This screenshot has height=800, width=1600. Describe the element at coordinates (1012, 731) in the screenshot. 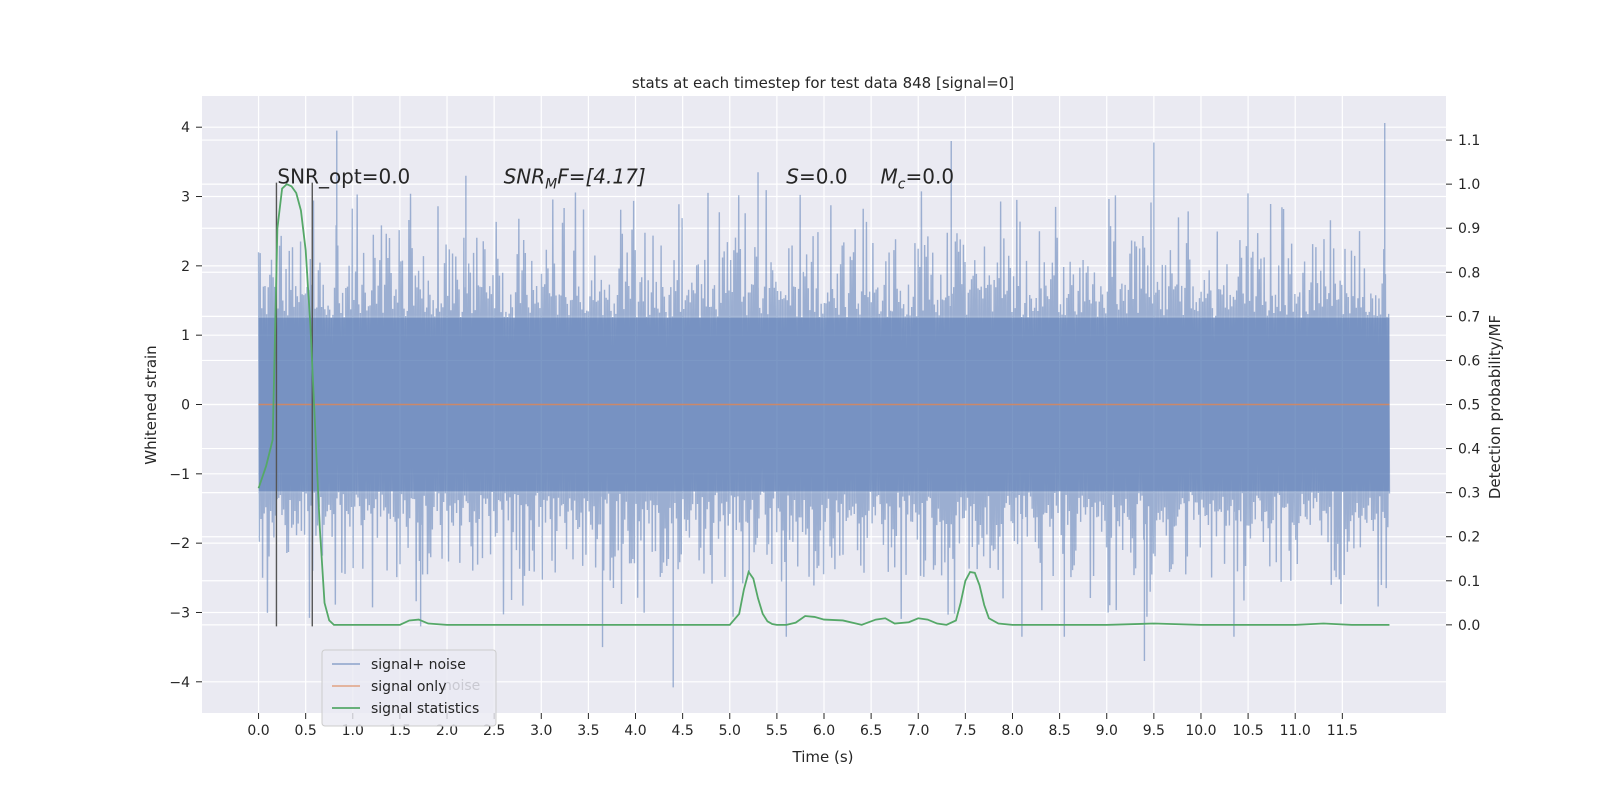

I see `x-tick-label: 8.0` at that location.